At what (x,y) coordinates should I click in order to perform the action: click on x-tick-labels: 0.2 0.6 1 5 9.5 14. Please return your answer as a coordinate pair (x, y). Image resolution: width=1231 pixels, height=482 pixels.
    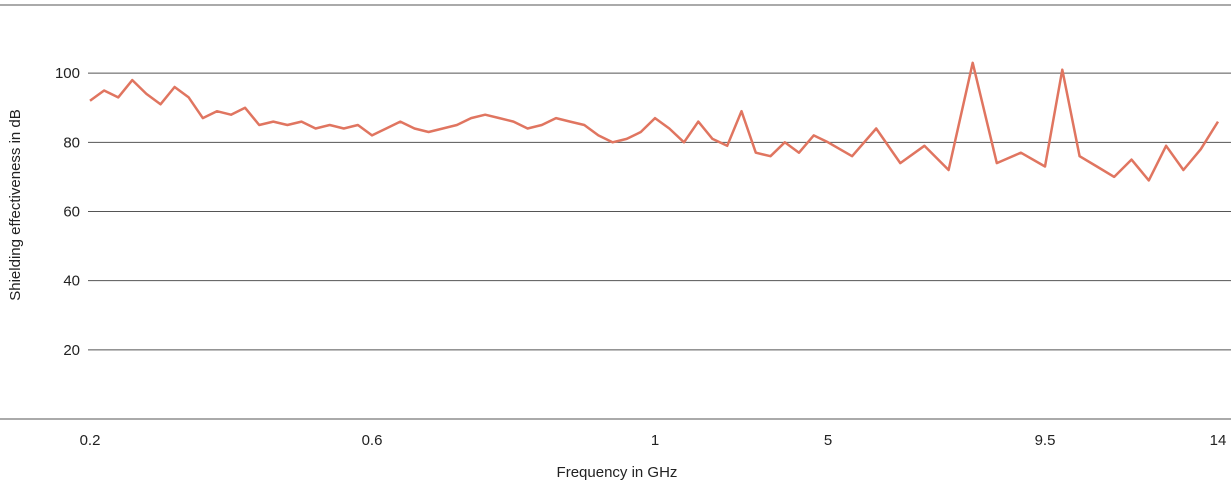
    Looking at the image, I should click on (653, 440).